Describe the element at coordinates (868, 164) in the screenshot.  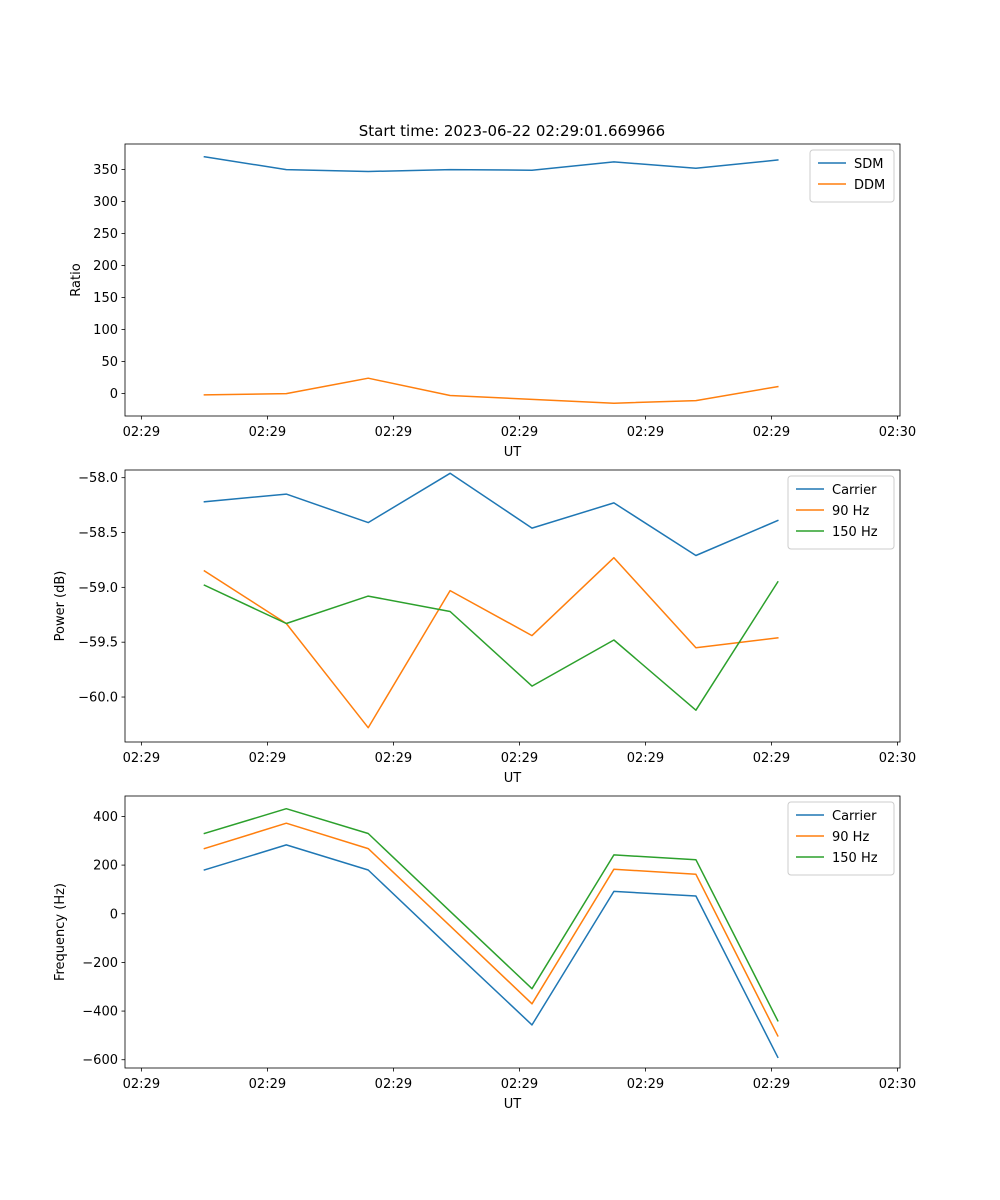
I see `legend-label: SDM` at that location.